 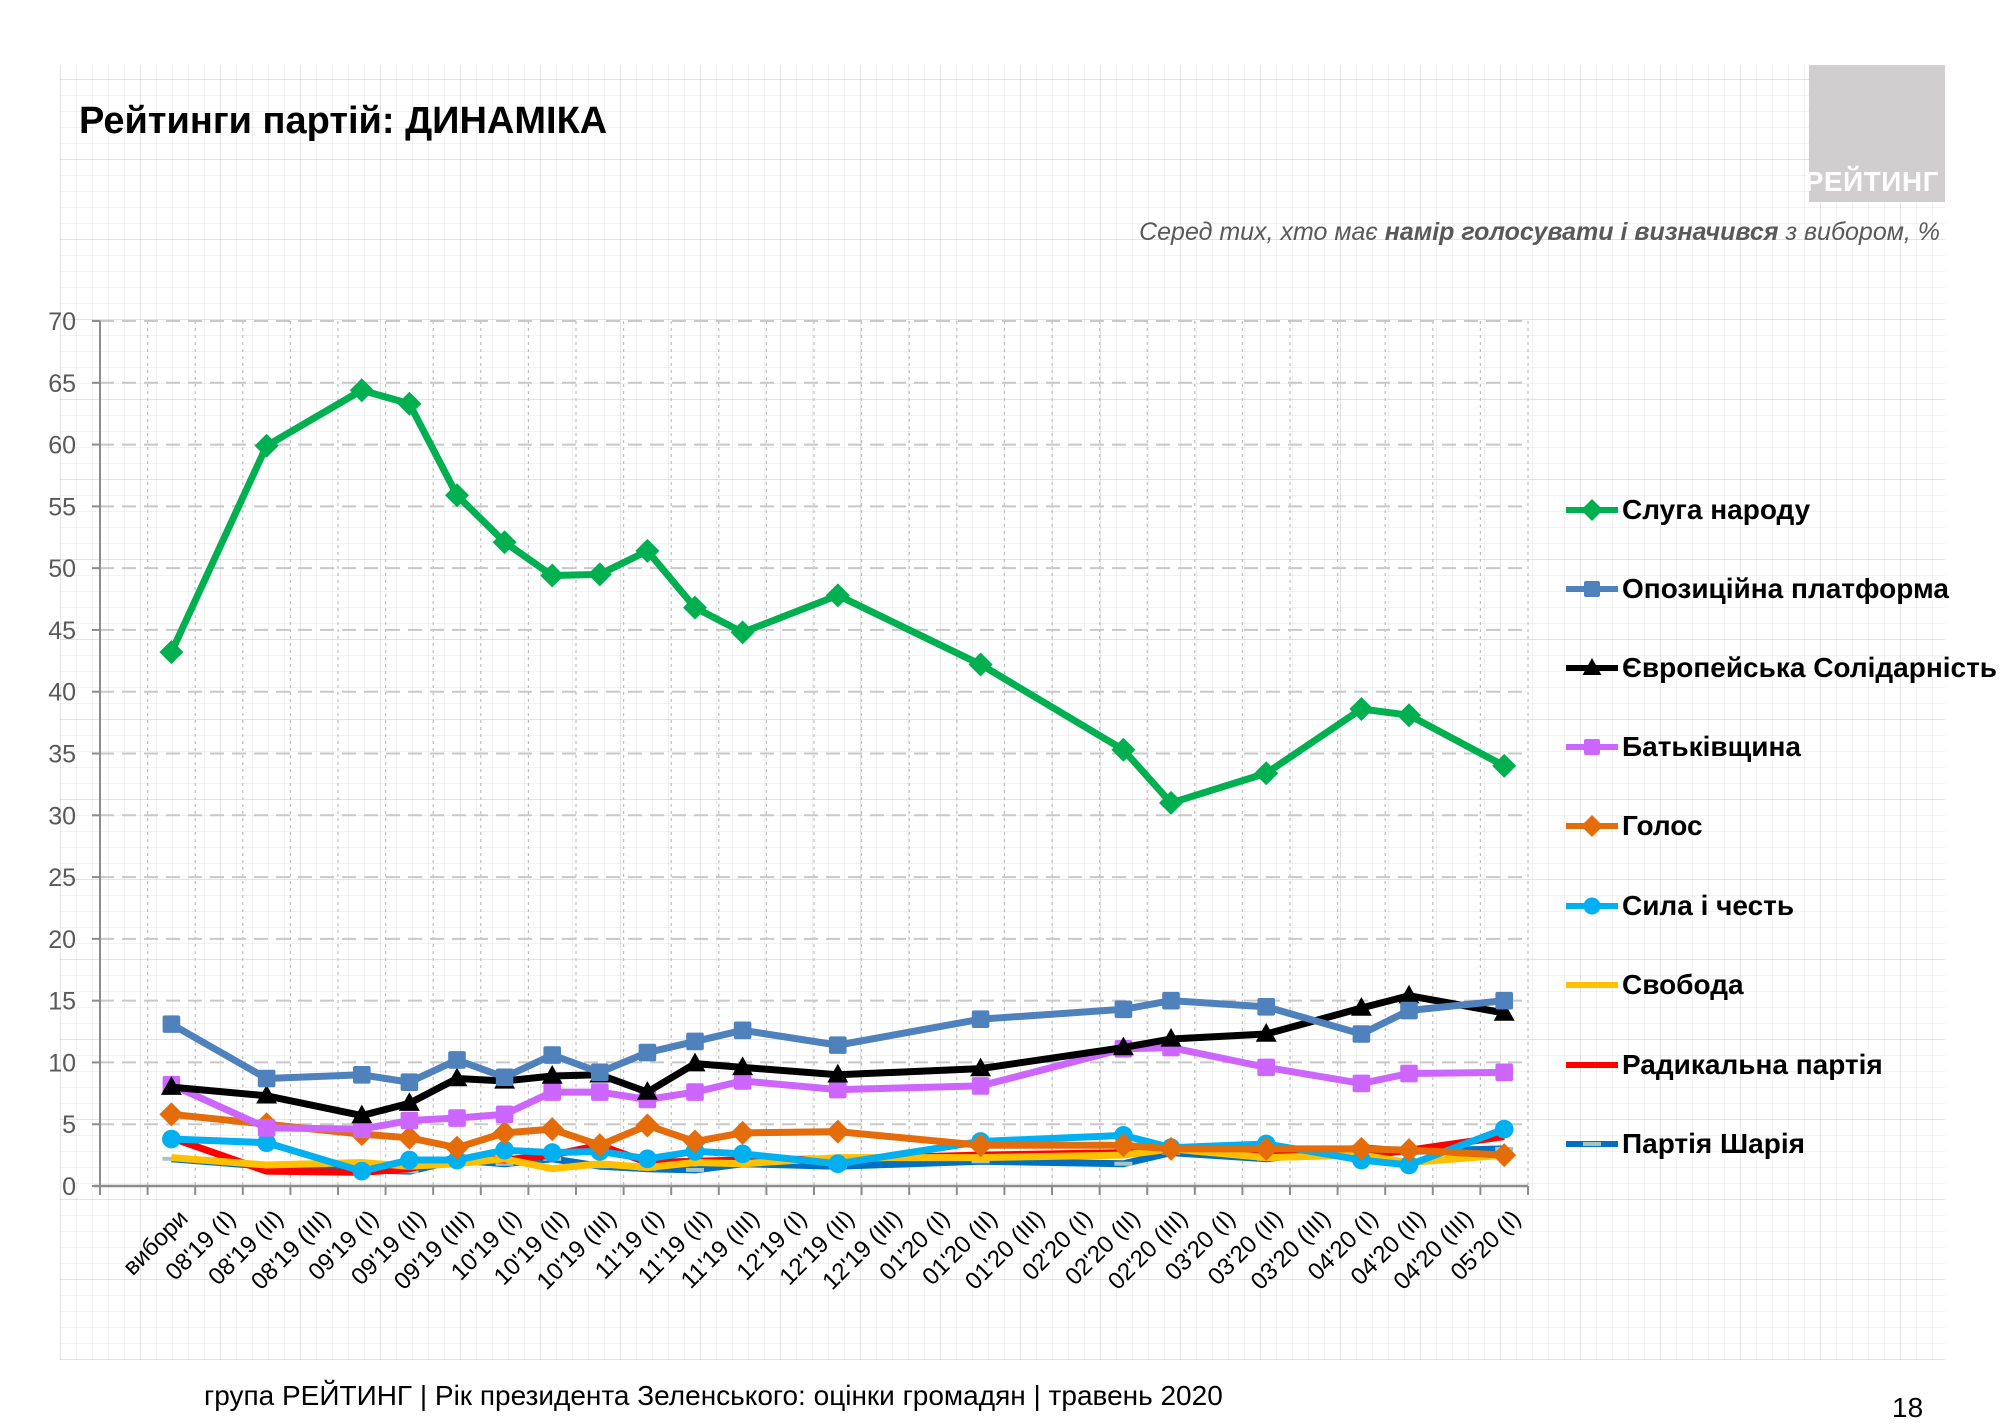 What do you see at coordinates (1581, 232) in the screenshot?
I see `subtitle-bold-part: намір голосувати і визначився` at bounding box center [1581, 232].